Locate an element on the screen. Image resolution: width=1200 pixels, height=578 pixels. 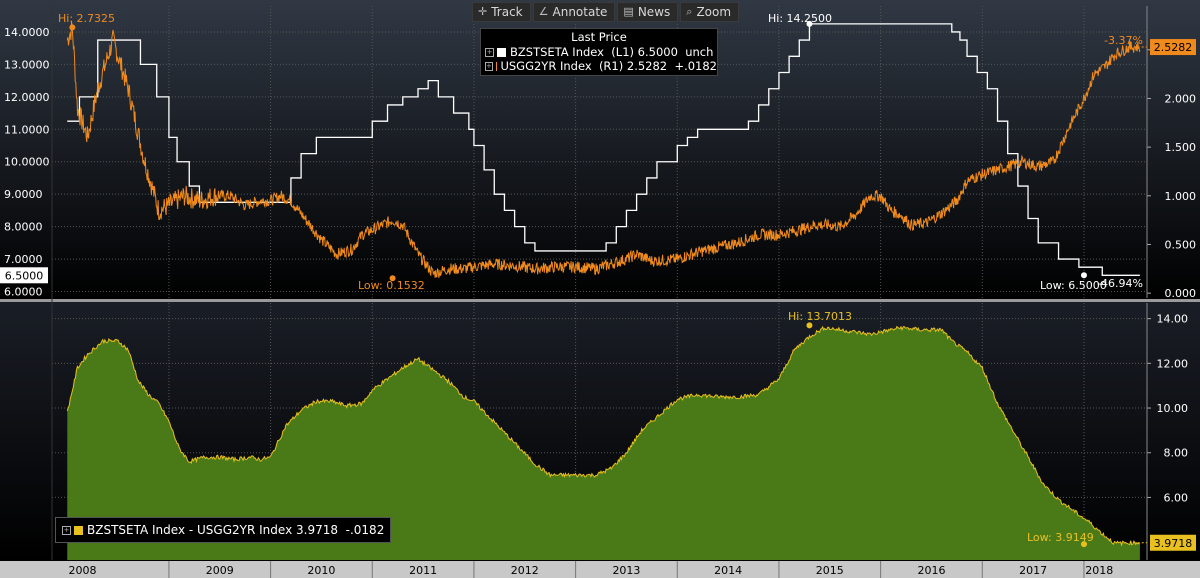
last-value-tag-ust2y-bg is located at coordinates (1173, 47).